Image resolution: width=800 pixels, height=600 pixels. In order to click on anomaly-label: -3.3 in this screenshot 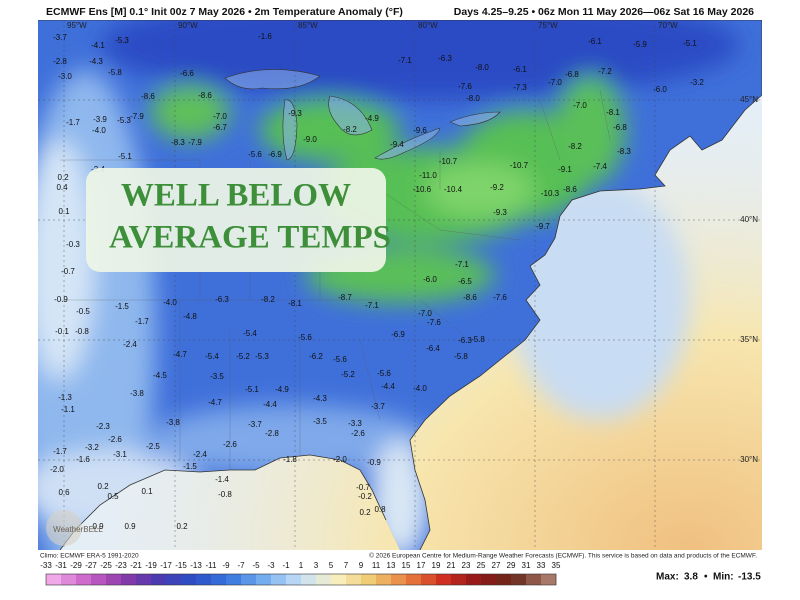, I will do `click(355, 423)`.